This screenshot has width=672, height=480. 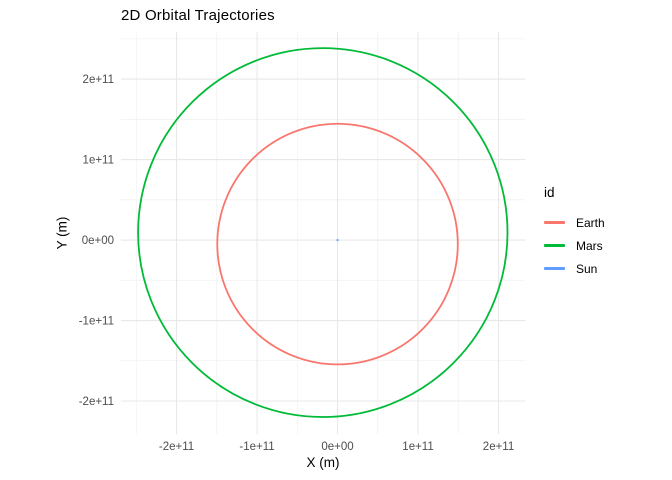 I want to click on y-tick-label: 1e+11, so click(x=98, y=161).